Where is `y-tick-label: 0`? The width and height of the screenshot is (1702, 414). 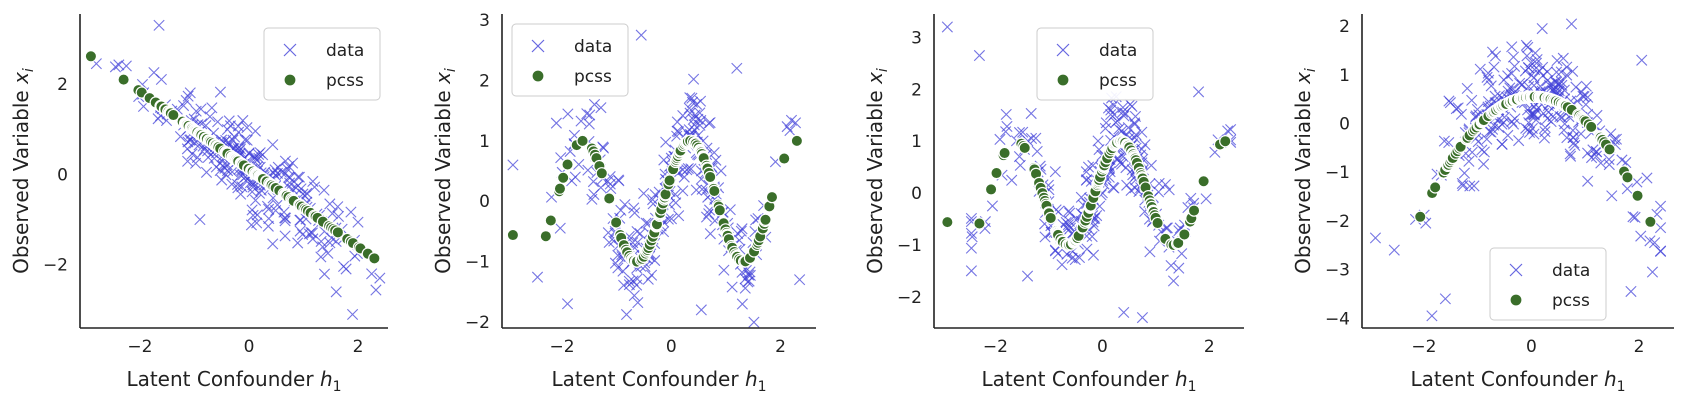
y-tick-label: 0 is located at coordinates (62, 175).